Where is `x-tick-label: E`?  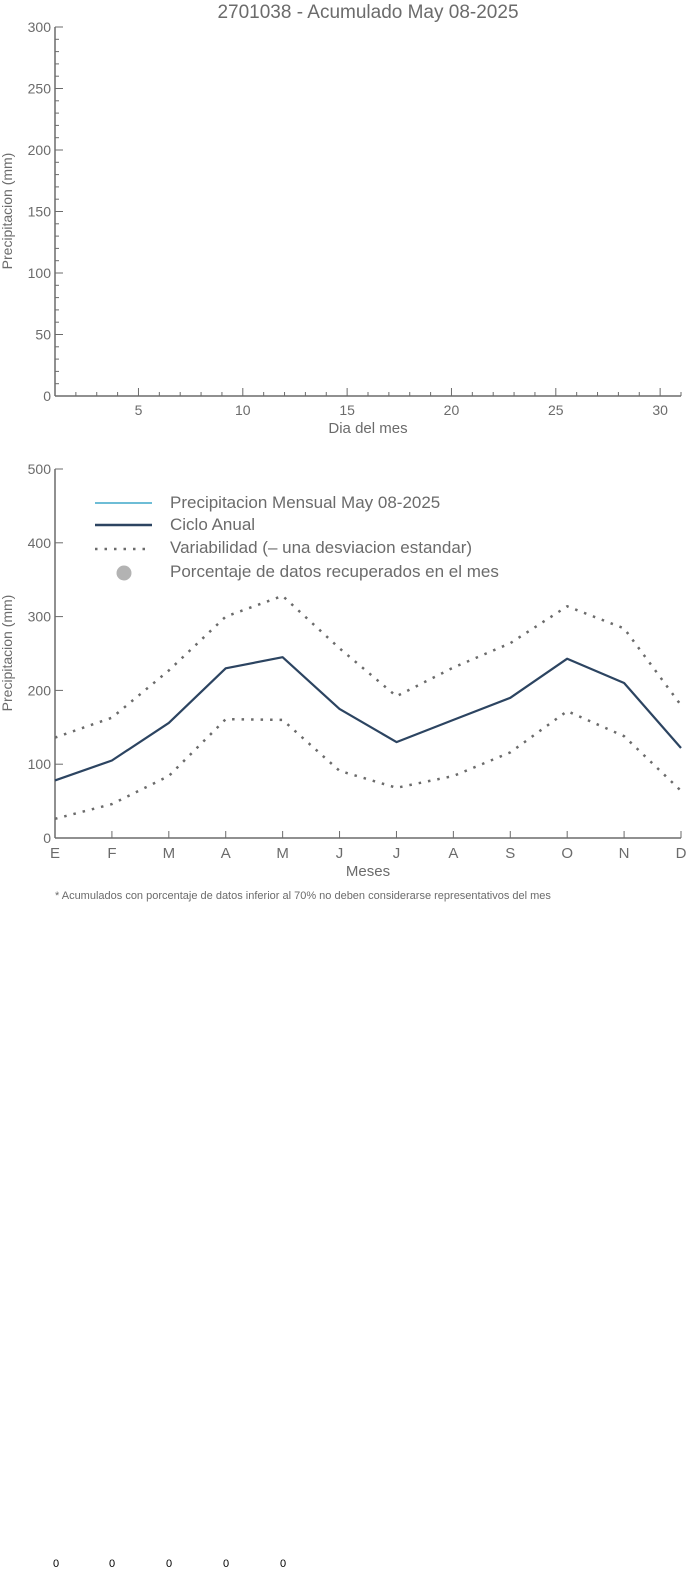
x-tick-label: E is located at coordinates (55, 853).